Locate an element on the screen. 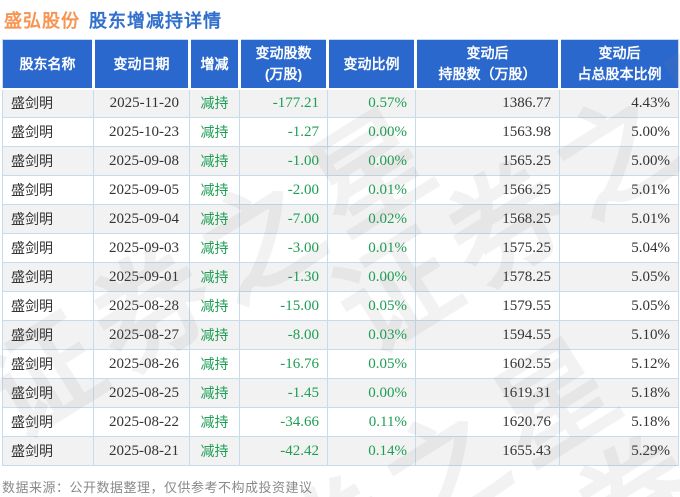 The height and width of the screenshot is (497, 680). cell-change: -8.00 is located at coordinates (283, 335).